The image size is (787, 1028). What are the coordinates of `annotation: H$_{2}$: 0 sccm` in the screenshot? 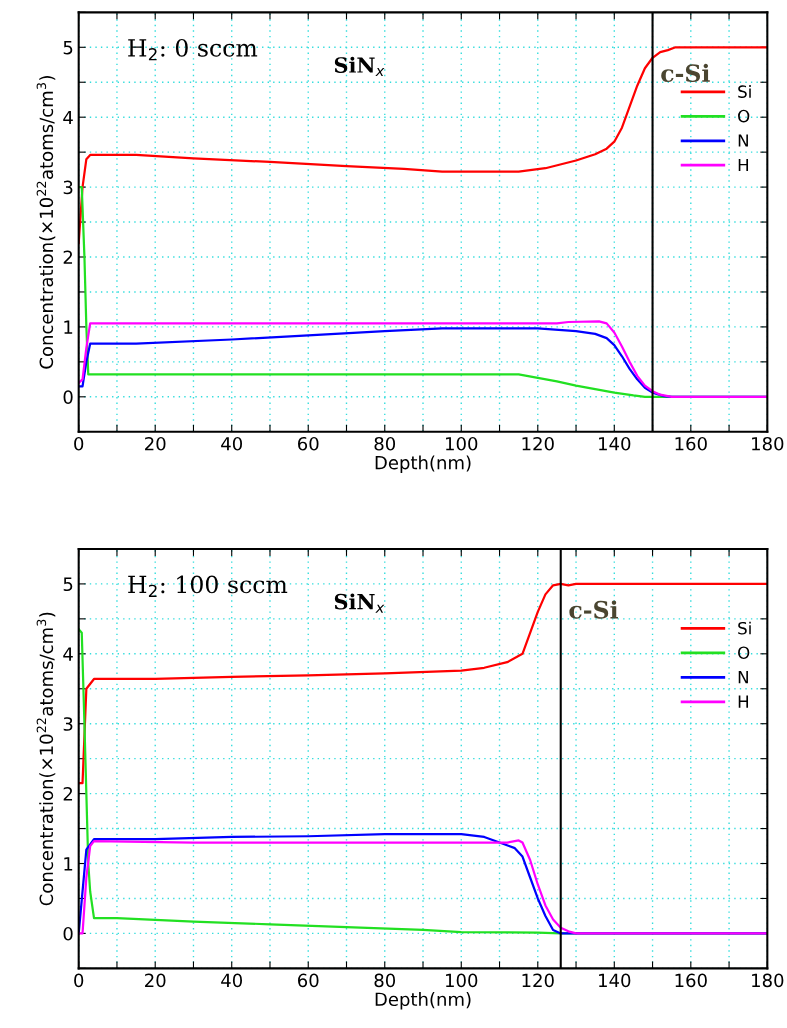 It's located at (193, 49).